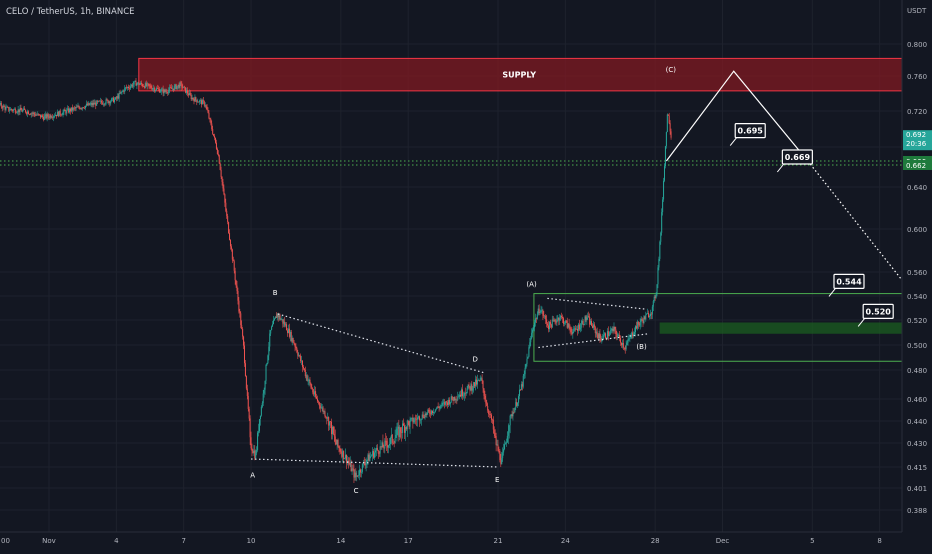  I want to click on price-tick-label: 0.520, so click(917, 321).